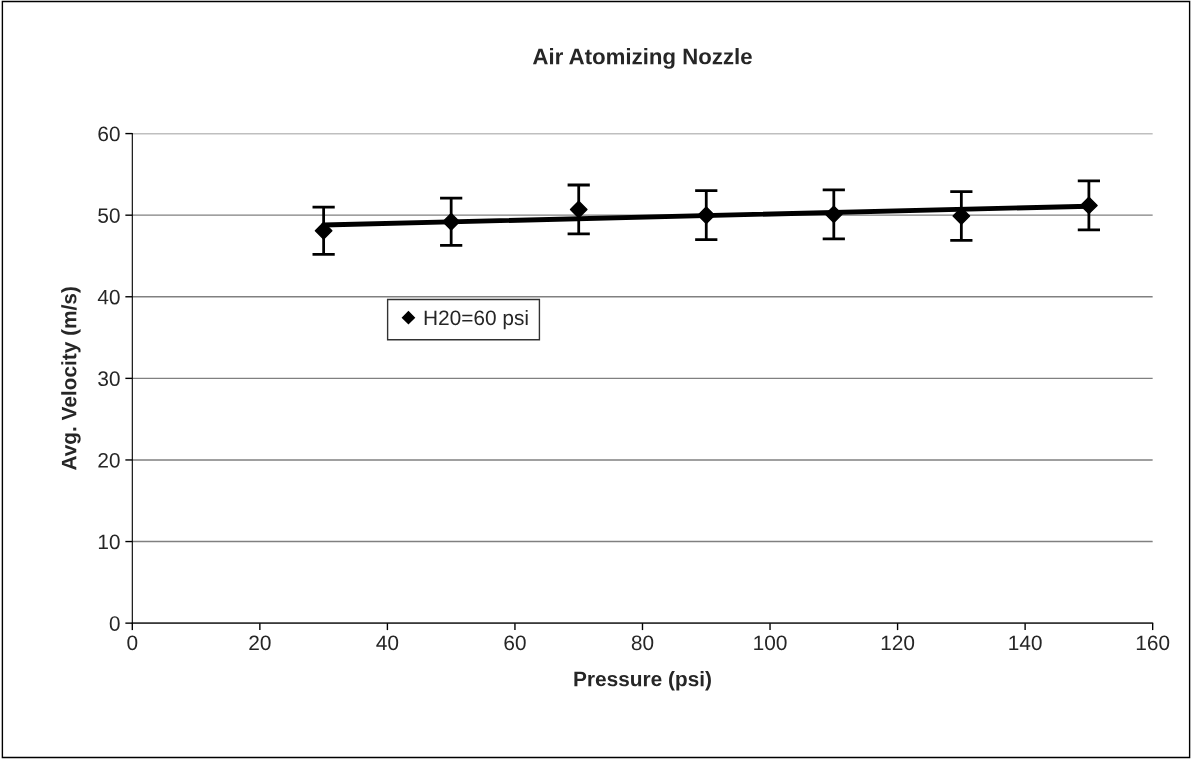 This screenshot has width=1192, height=759. I want to click on x-tick-label: 0, so click(132, 643).